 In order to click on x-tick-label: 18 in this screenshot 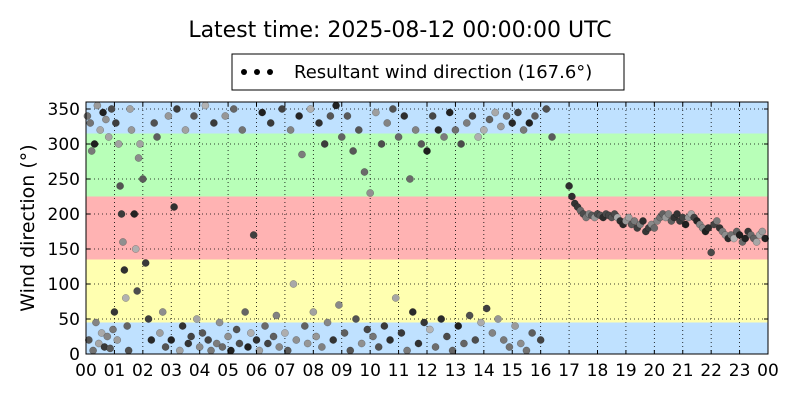, I will do `click(598, 371)`.